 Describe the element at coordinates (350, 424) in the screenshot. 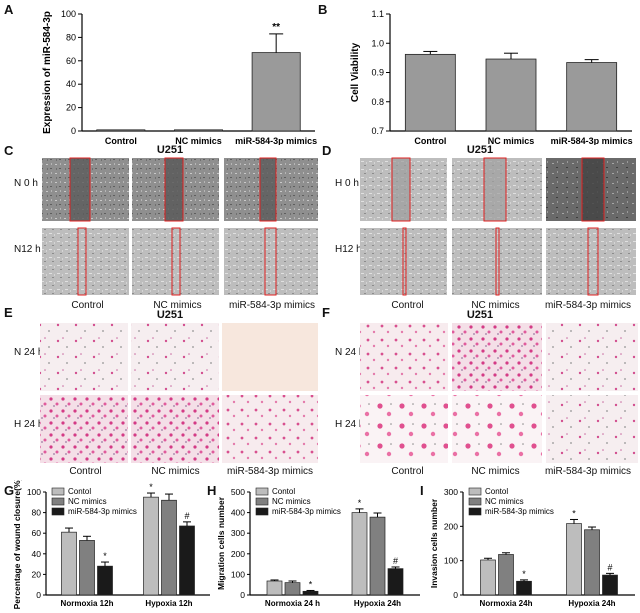

I see `panel-f-row-1: H 24 h` at that location.